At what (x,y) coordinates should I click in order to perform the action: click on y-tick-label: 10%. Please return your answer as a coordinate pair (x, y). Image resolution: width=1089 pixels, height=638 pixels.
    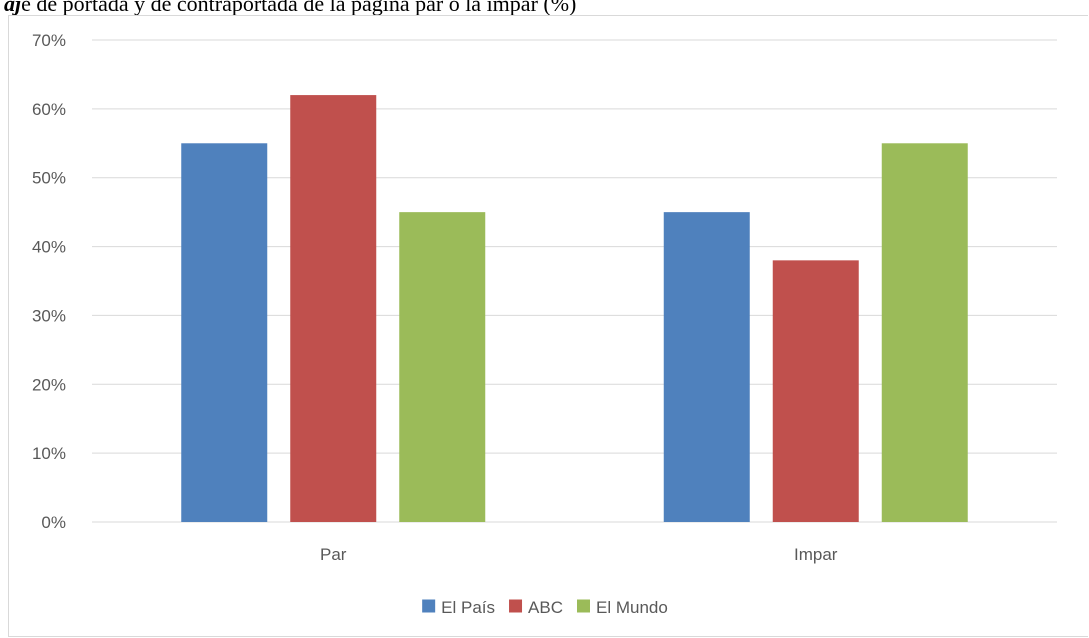
    Looking at the image, I should click on (49, 453).